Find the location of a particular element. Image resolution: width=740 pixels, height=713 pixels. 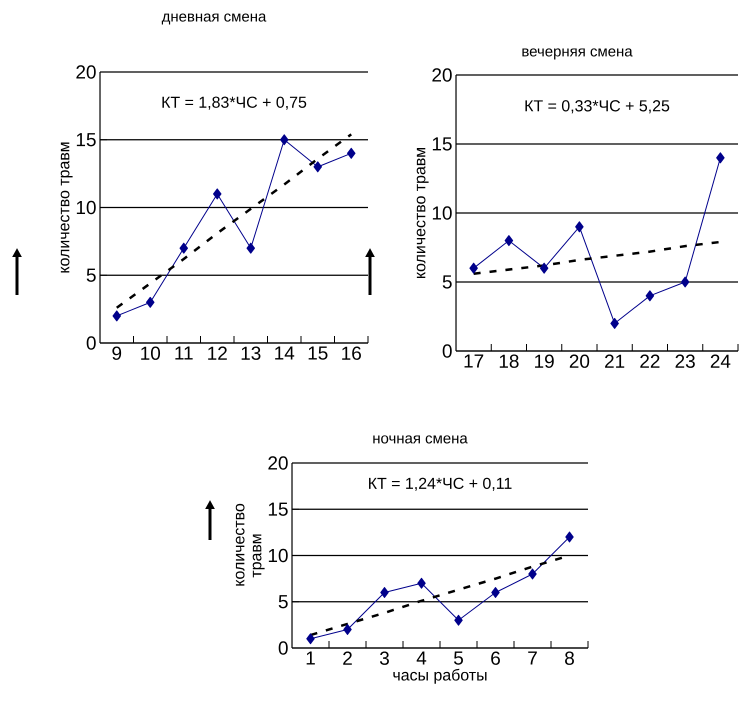

x-tick-label: 2 is located at coordinates (347, 658).